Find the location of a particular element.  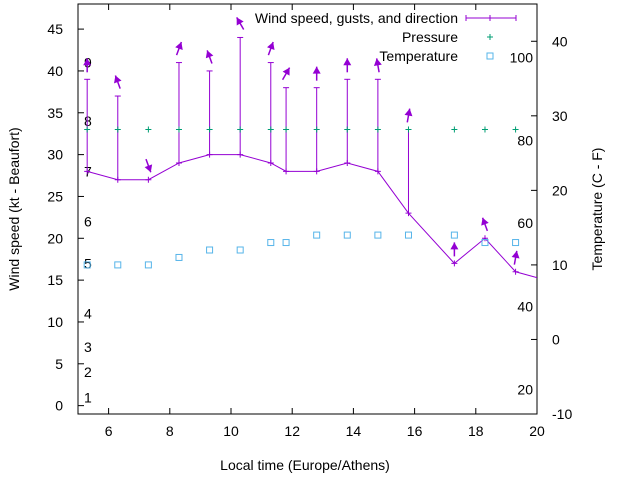

legend-label: Pressure is located at coordinates (430, 37).